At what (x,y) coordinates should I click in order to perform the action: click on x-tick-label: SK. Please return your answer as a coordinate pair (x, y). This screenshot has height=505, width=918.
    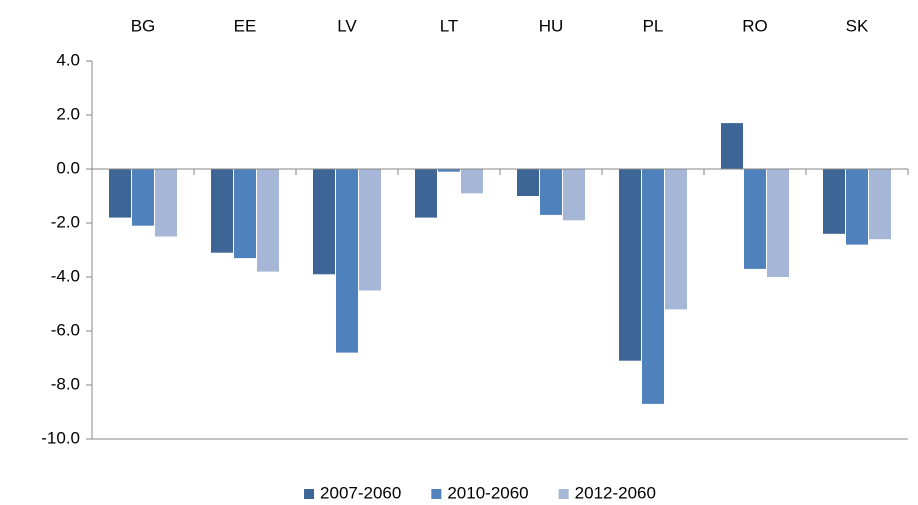
    Looking at the image, I should click on (857, 25).